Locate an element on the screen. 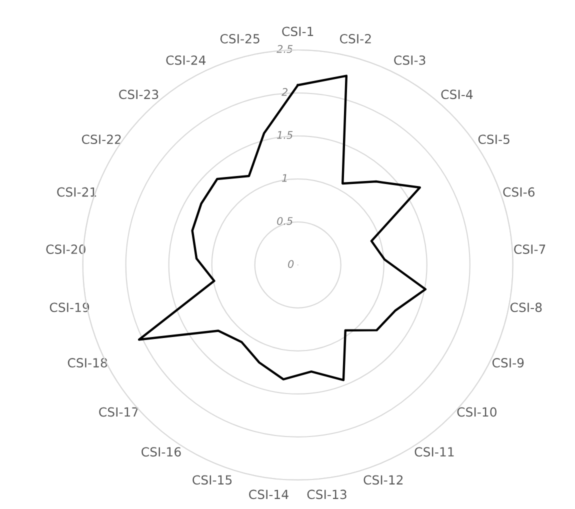  spoke-label: CSI-18 is located at coordinates (88, 363).